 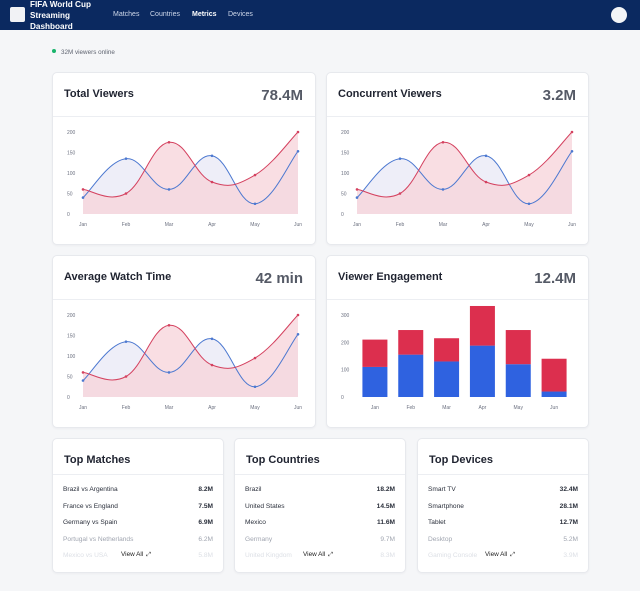 I want to click on list-item: Germany 9.7M, so click(x=320, y=543).